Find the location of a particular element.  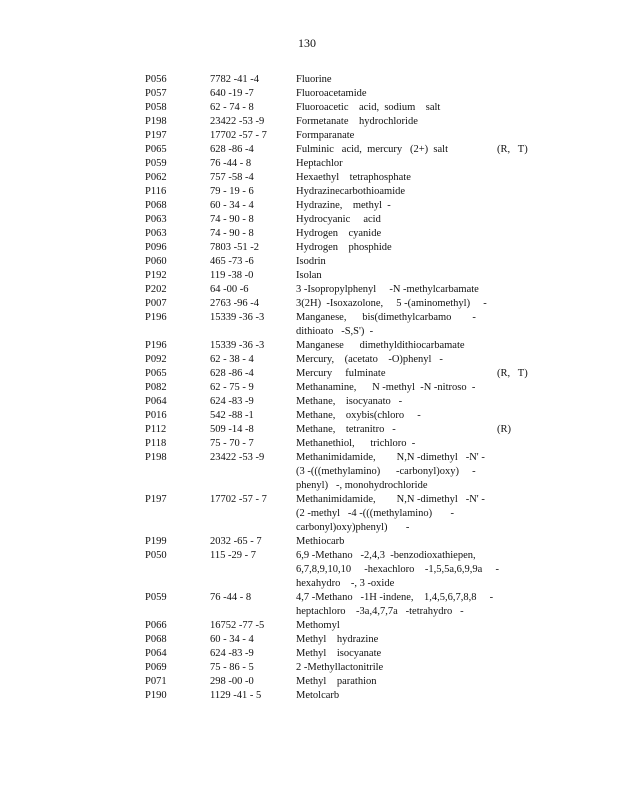

substance-name: Methyl hydrazine is located at coordinates (337, 639).